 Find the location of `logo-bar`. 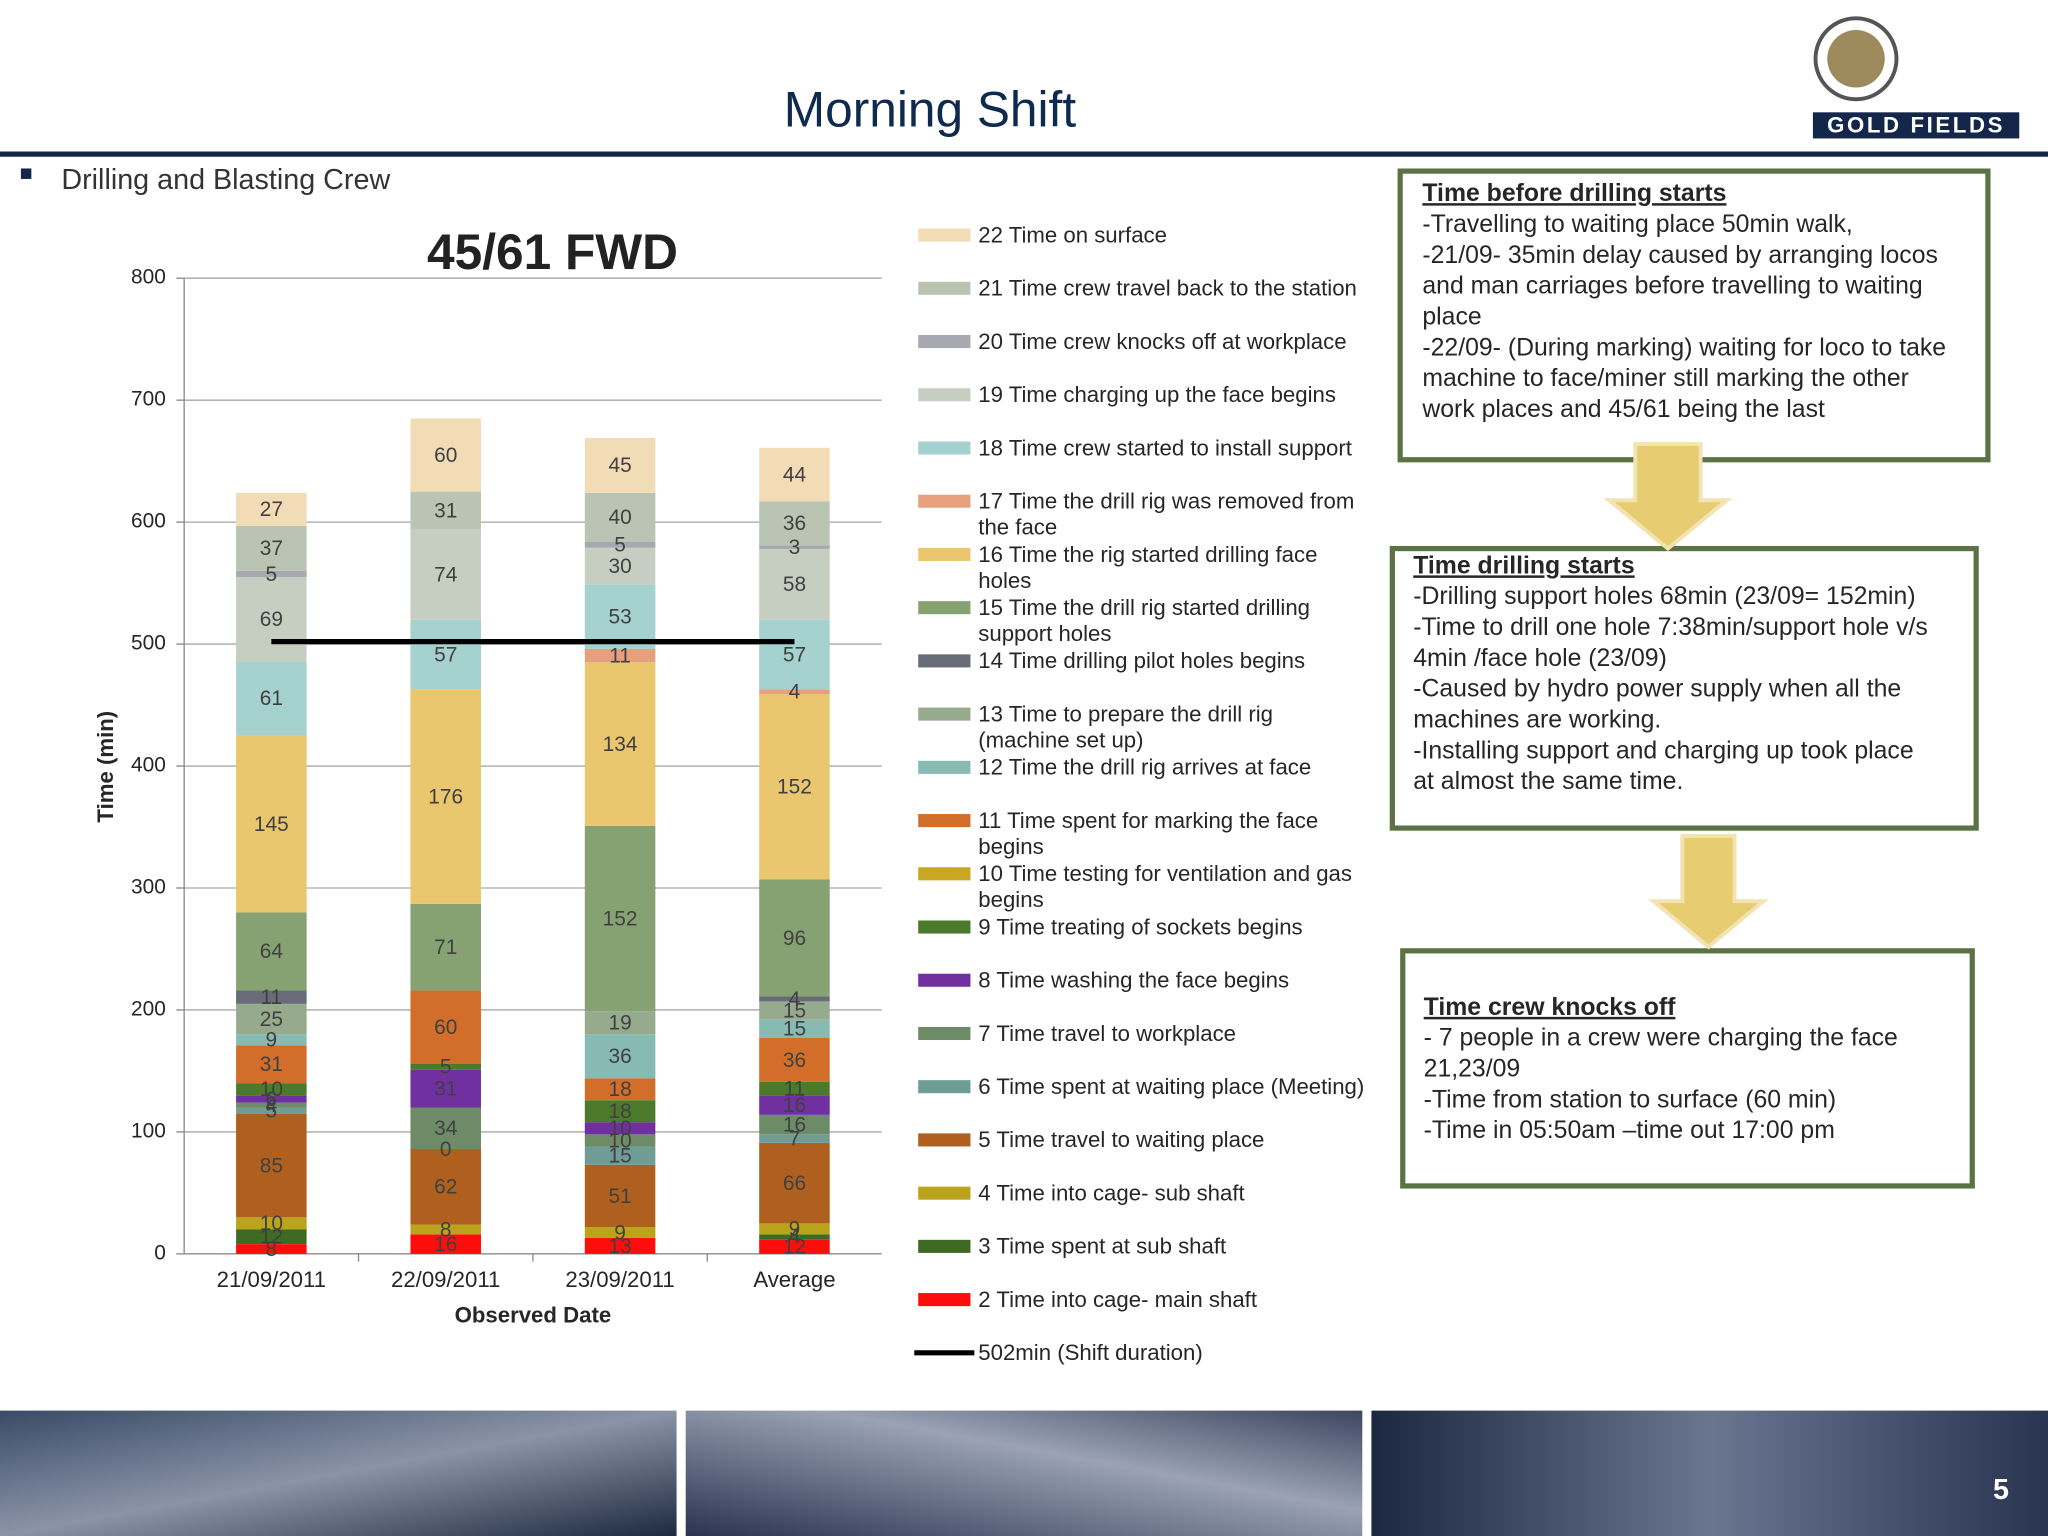

logo-bar is located at coordinates (1916, 125).